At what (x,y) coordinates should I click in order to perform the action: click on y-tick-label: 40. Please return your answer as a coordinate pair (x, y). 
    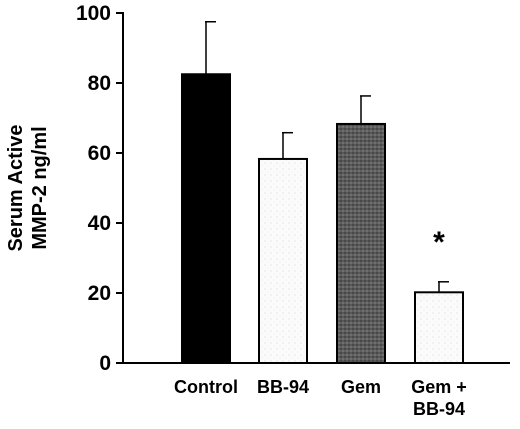
    Looking at the image, I should click on (99, 223).